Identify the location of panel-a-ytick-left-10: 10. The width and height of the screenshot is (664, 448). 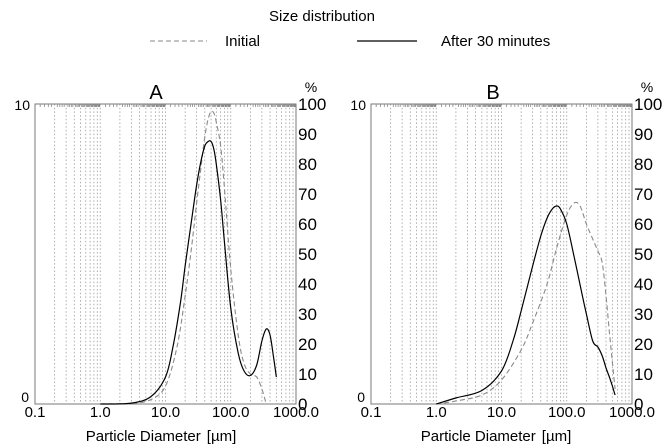
(22, 105).